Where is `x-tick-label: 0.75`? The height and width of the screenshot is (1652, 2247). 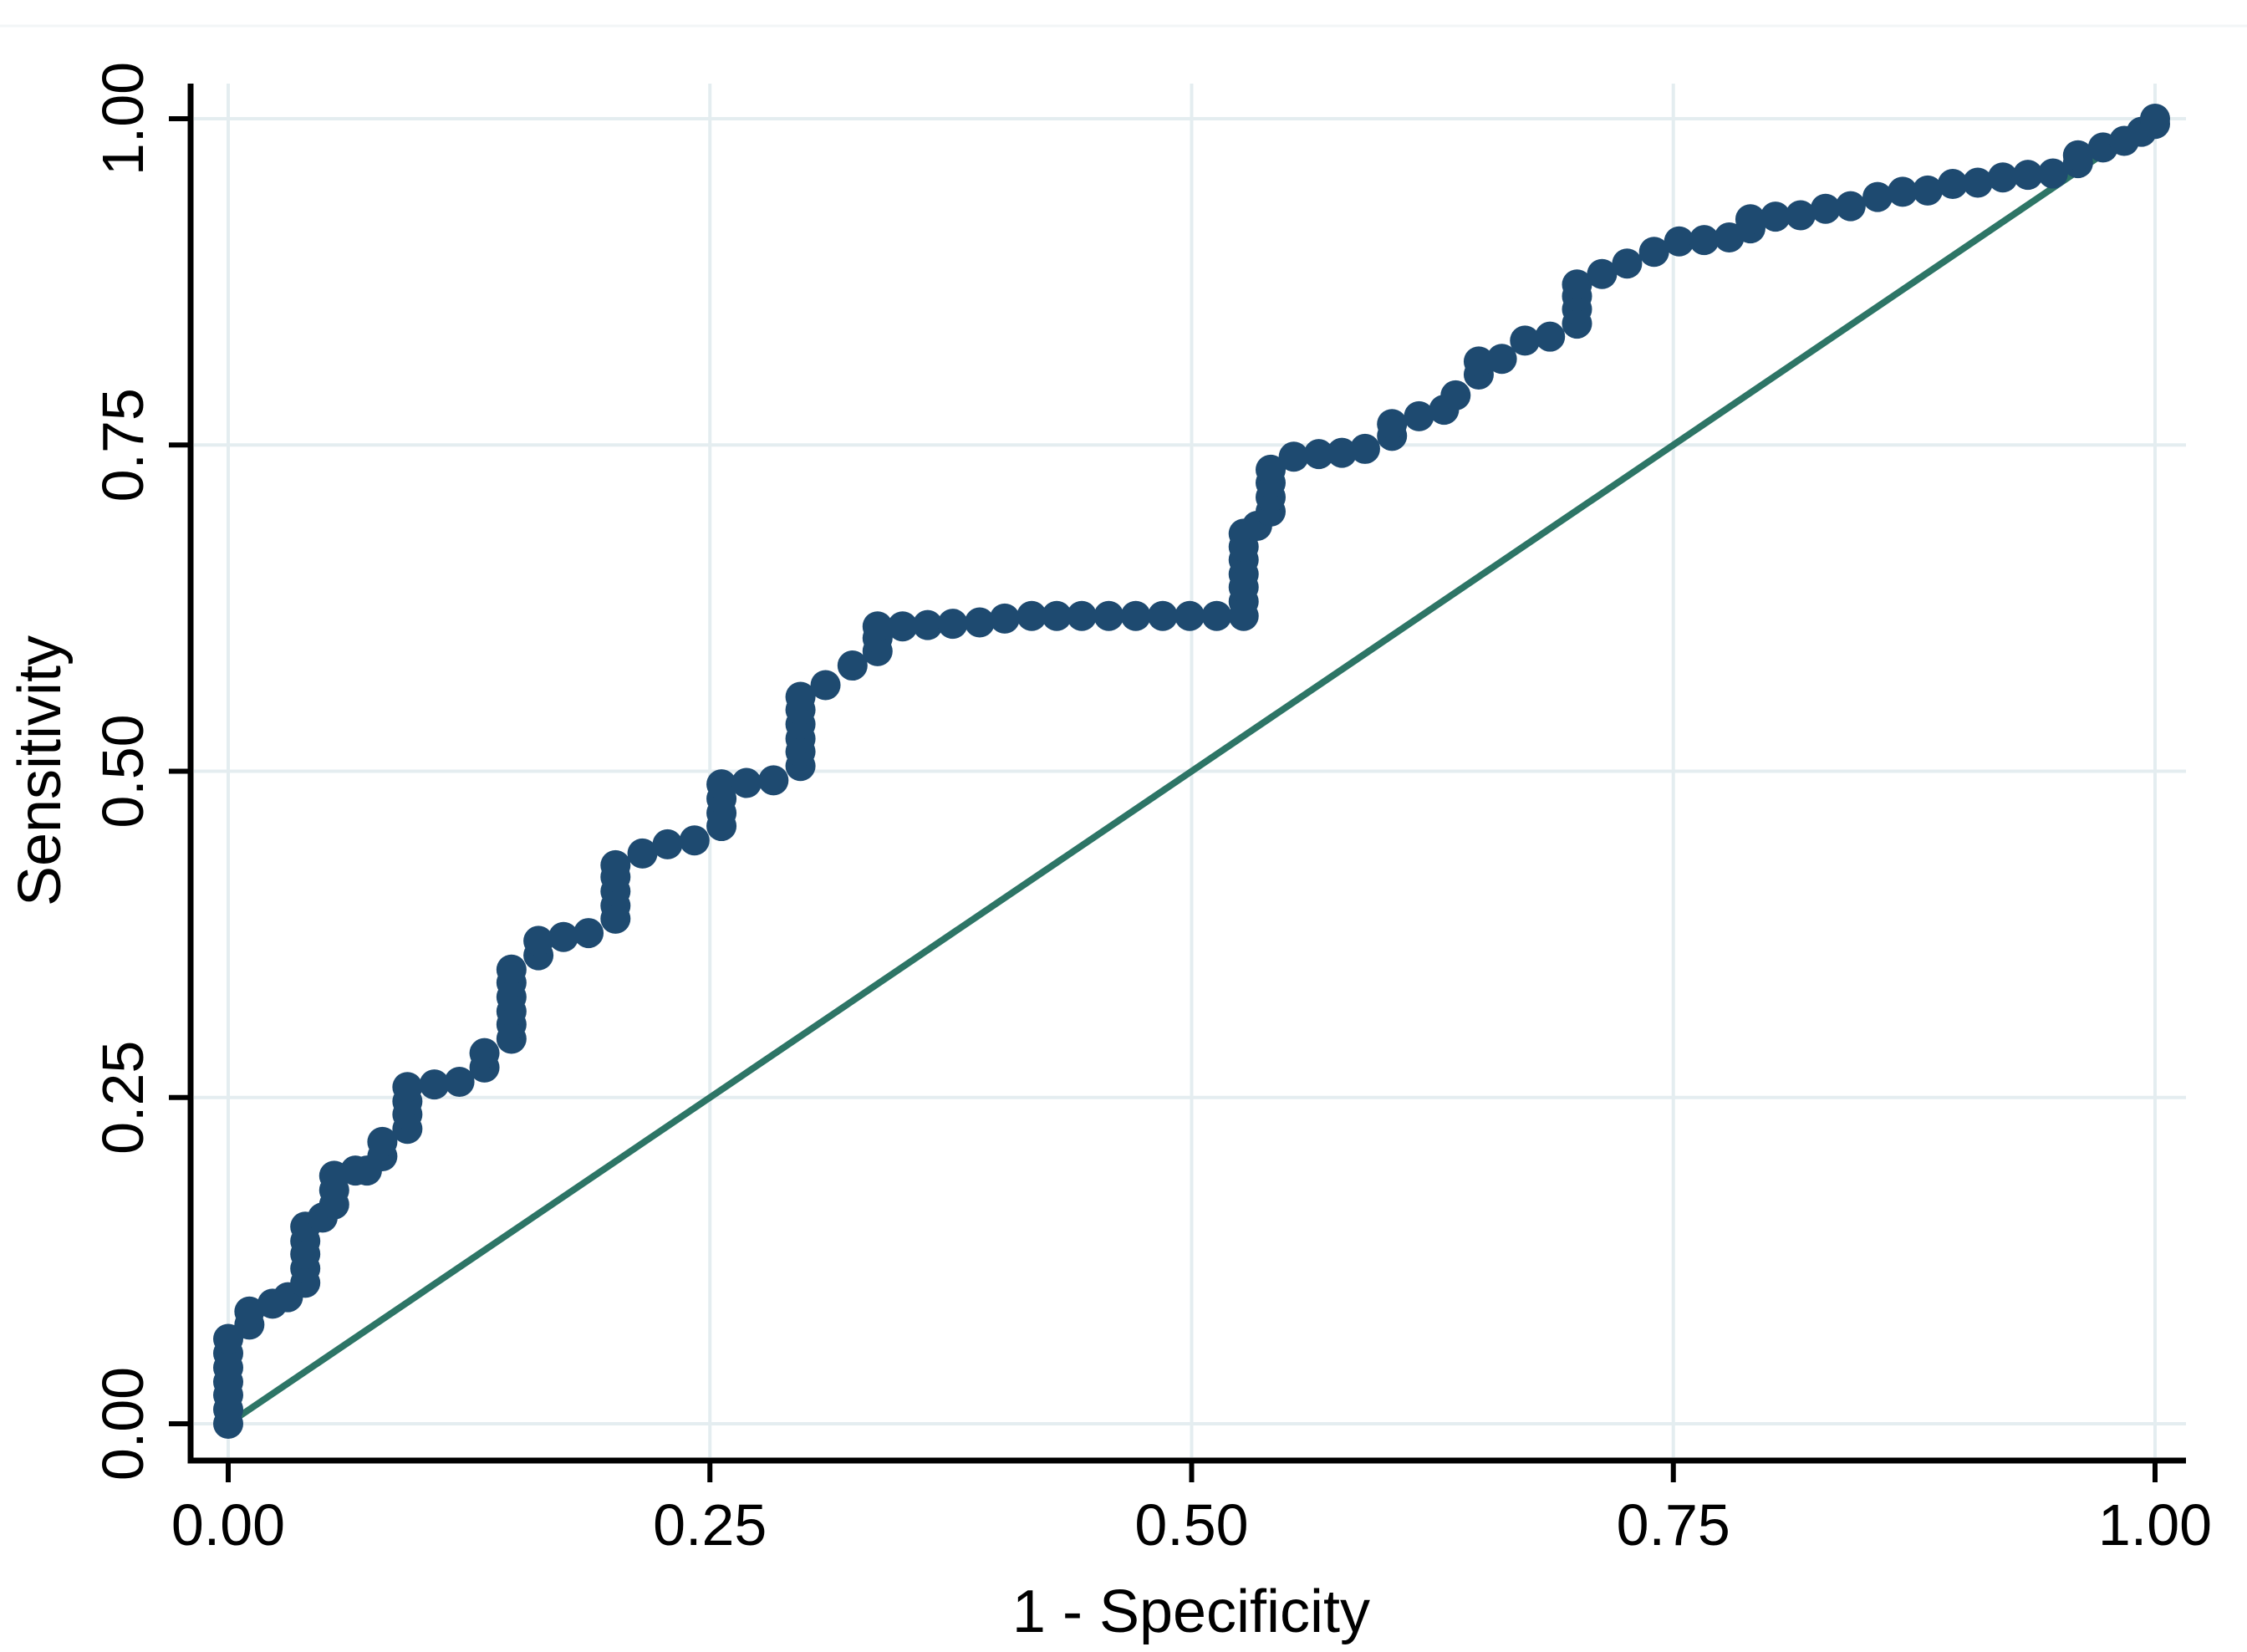 x-tick-label: 0.75 is located at coordinates (1673, 1525).